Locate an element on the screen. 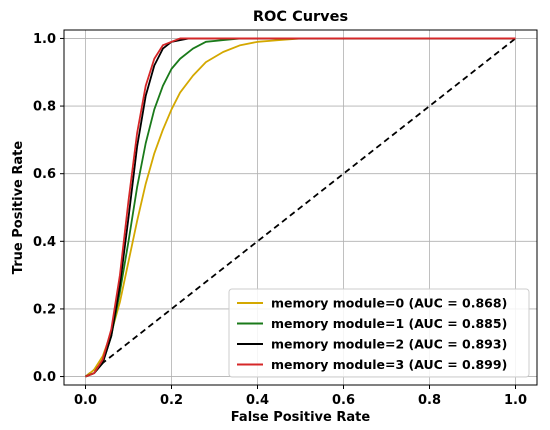 The height and width of the screenshot is (430, 550). y-tick-label-1: 0.2 is located at coordinates (44, 309).